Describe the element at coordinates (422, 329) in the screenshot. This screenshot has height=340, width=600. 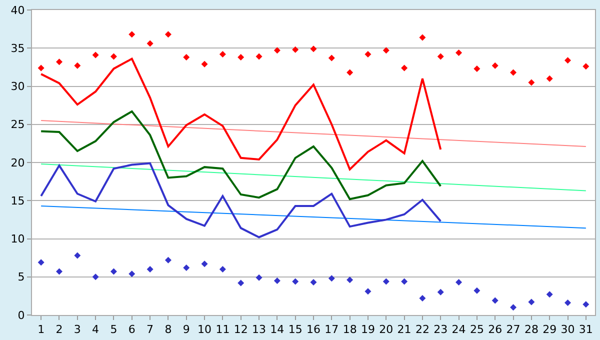
I see `x-tick-label: 22` at that location.